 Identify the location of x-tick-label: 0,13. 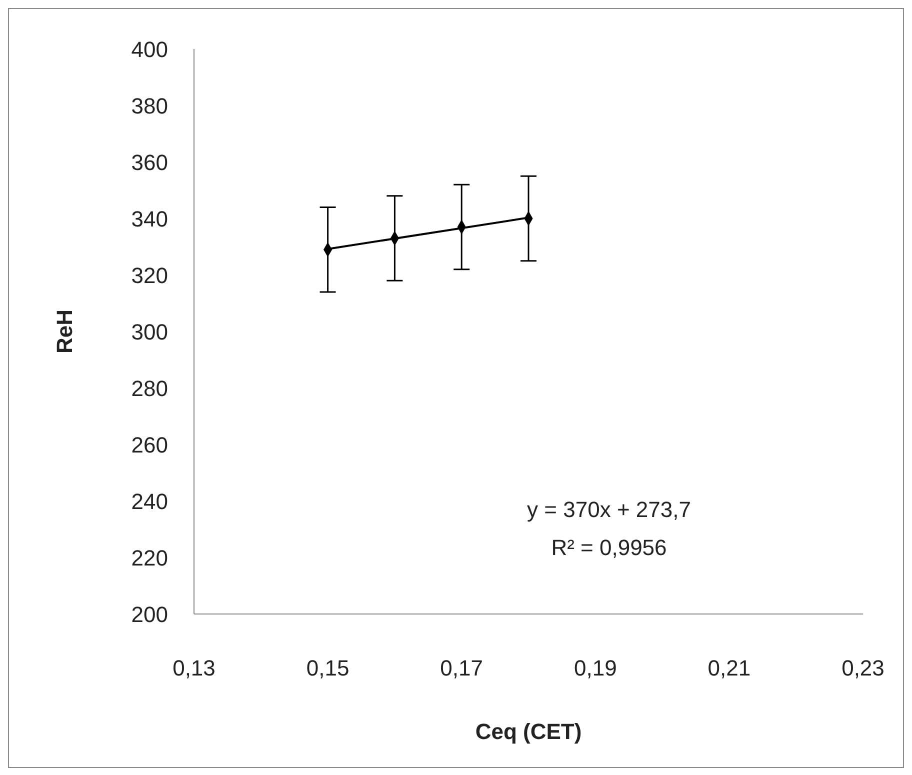
(194, 668).